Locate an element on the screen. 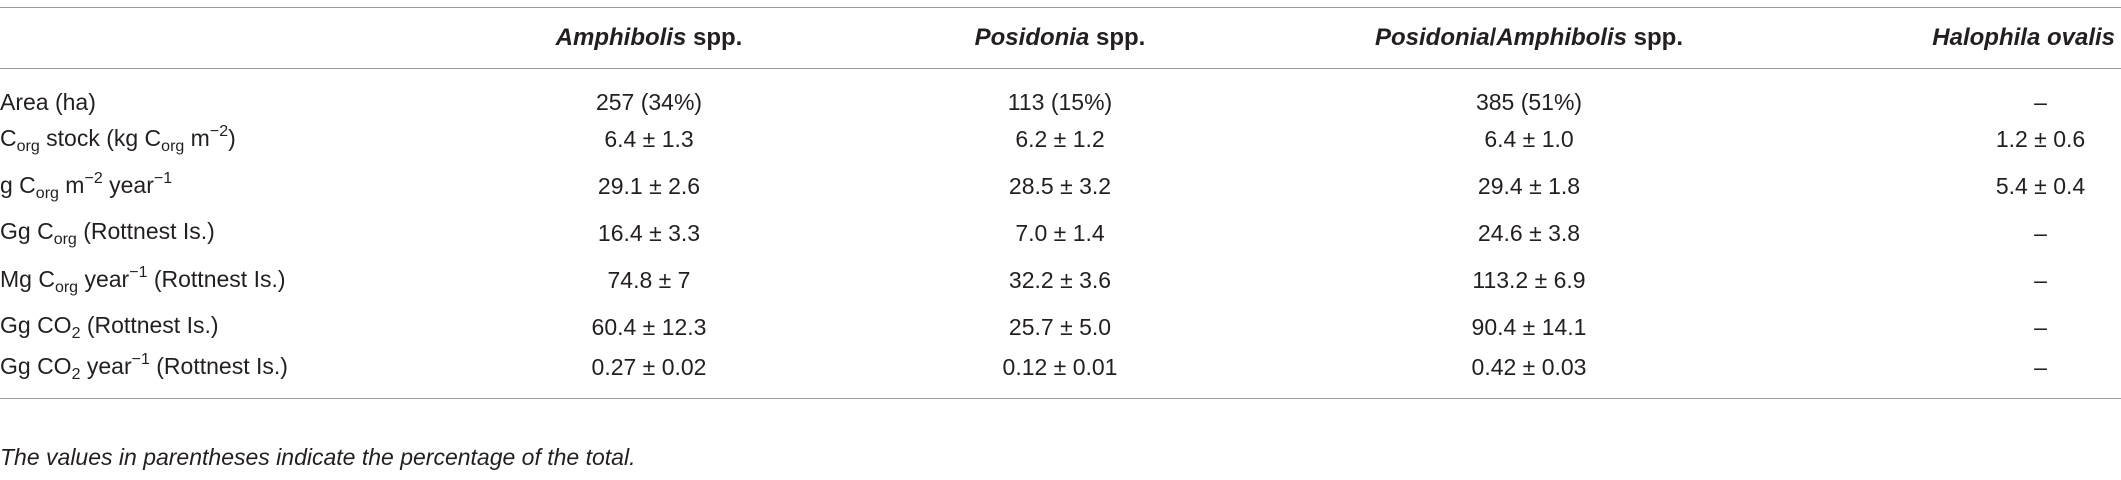 The image size is (2121, 480). cell: 32.2 ± 3.6 is located at coordinates (1060, 280).